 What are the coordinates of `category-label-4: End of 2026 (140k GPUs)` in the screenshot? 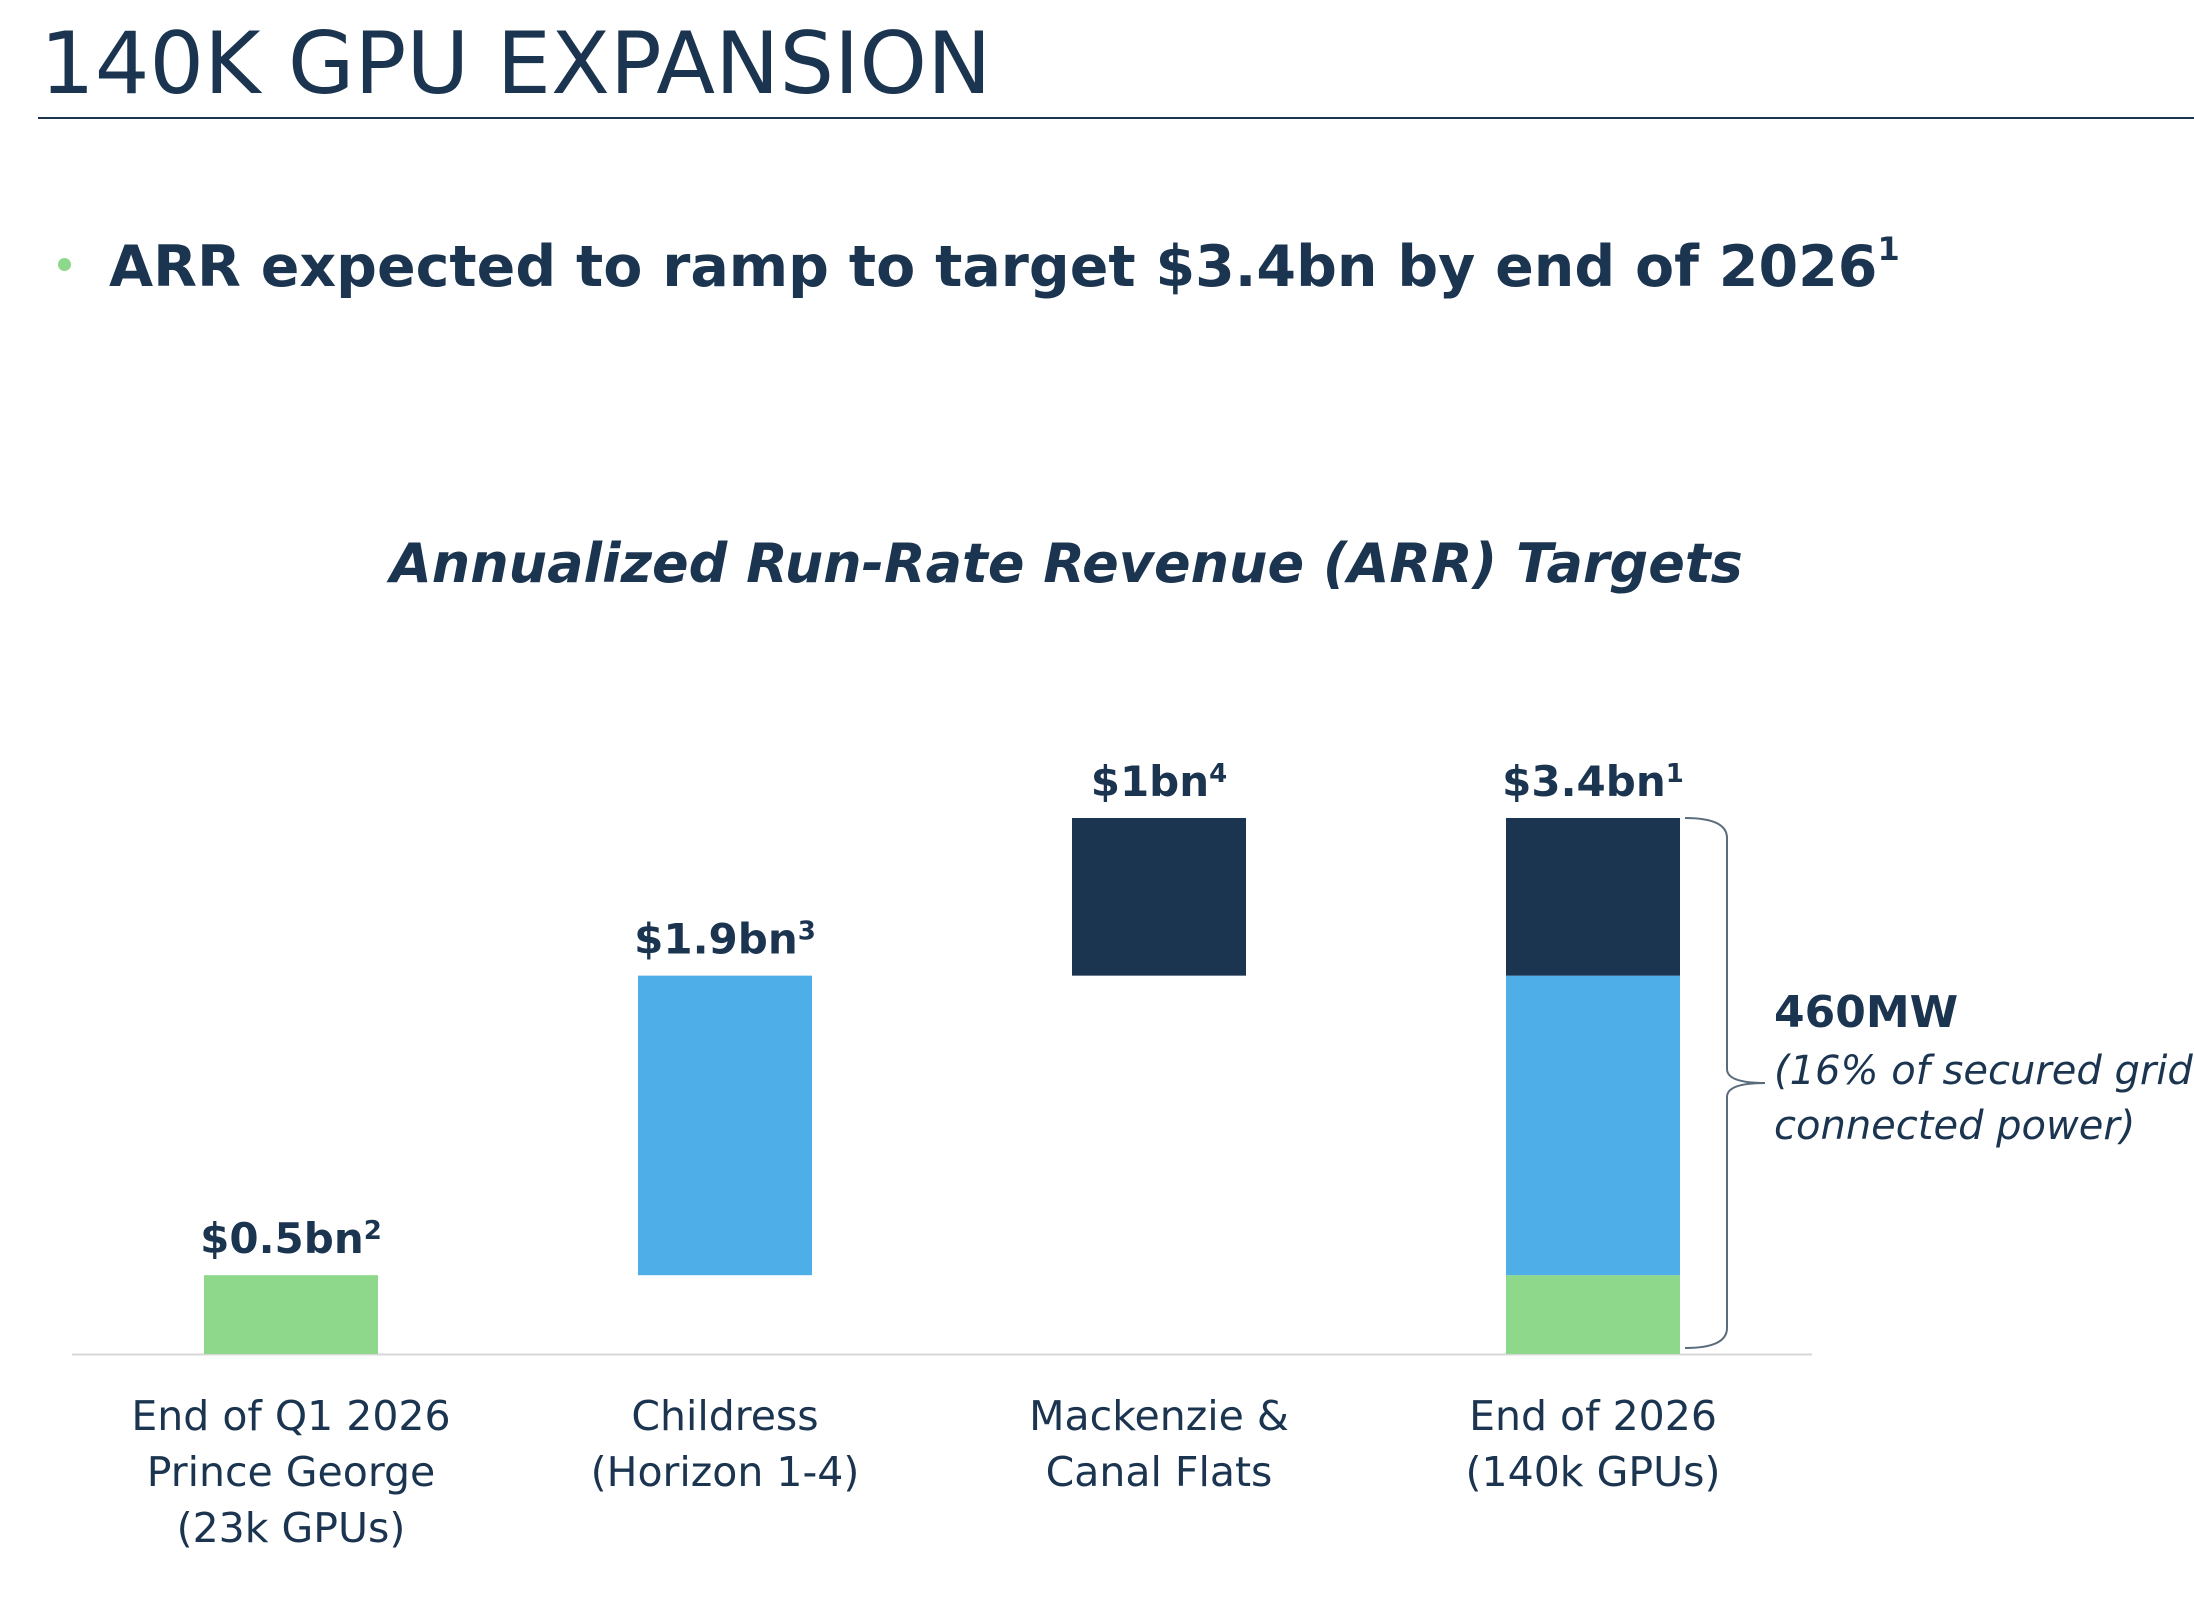 It's located at (1593, 1444).